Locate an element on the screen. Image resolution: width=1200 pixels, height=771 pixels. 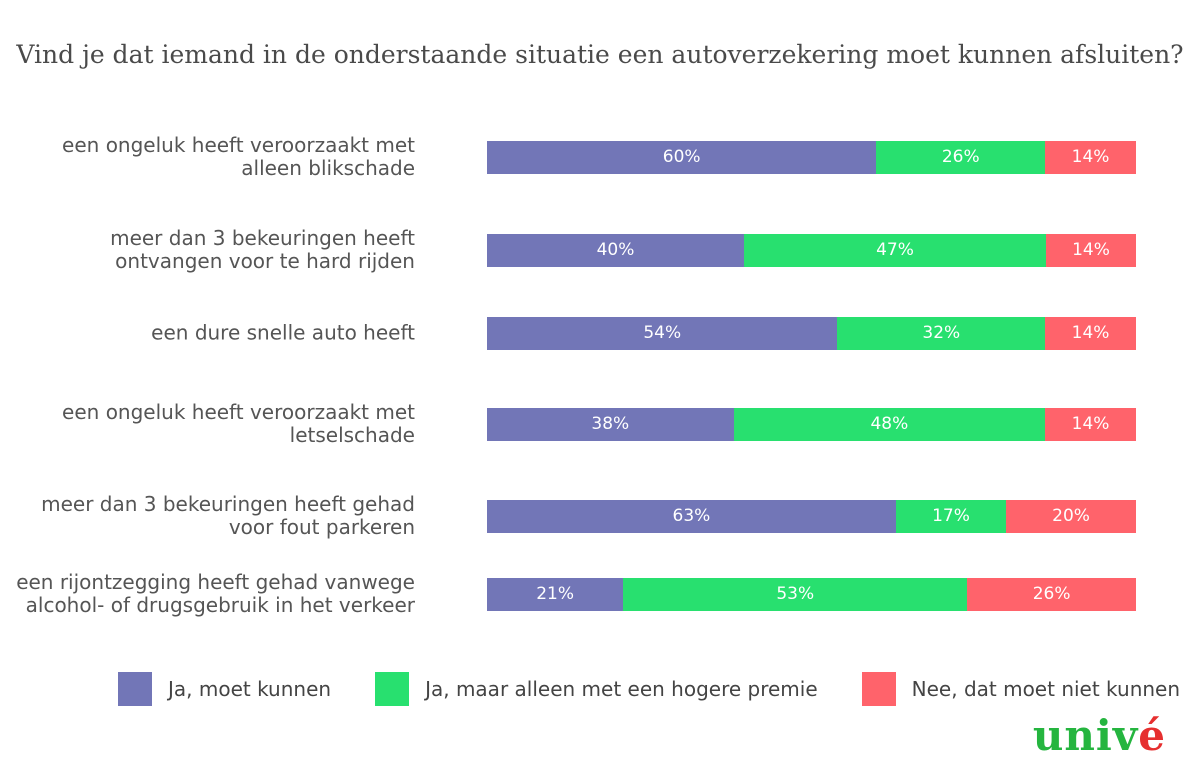
category-label-line: letselschade is located at coordinates (352, 435).